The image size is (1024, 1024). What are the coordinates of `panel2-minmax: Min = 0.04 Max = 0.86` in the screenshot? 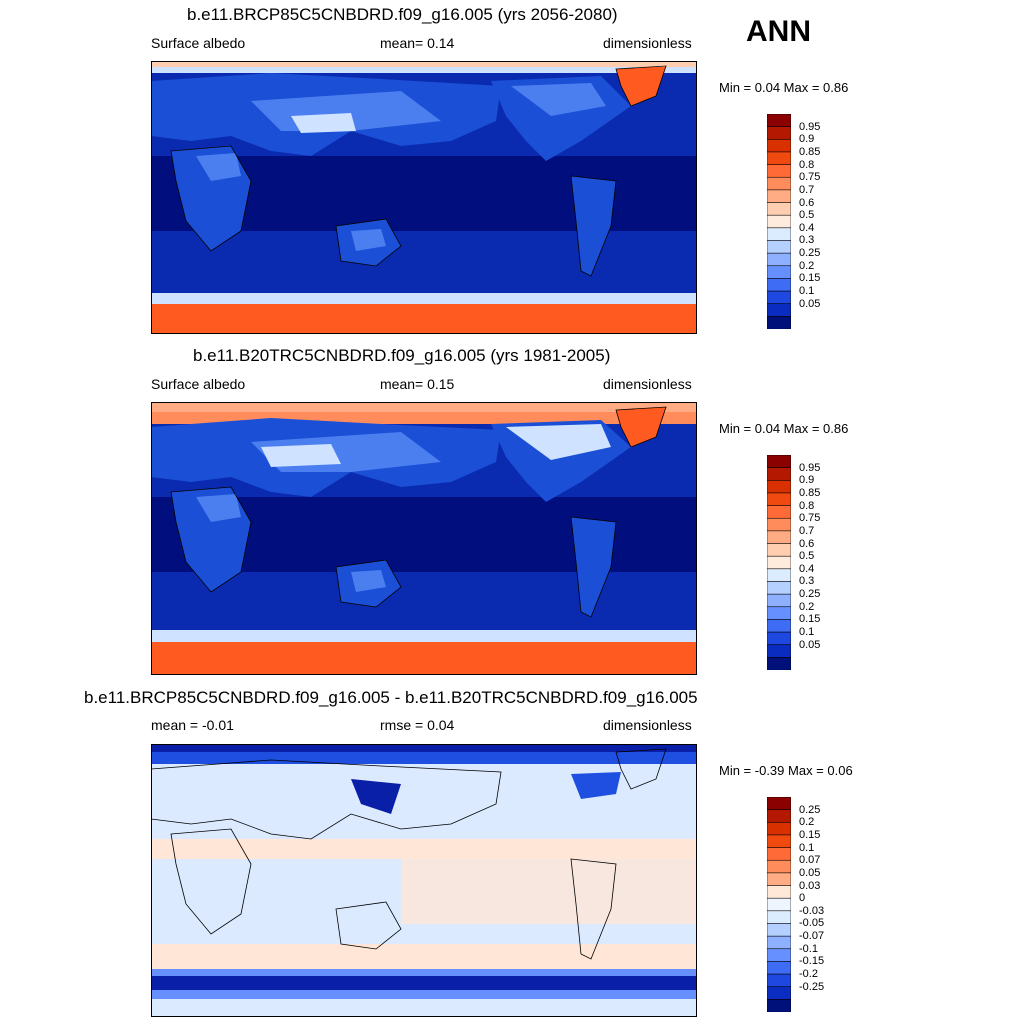 It's located at (784, 428).